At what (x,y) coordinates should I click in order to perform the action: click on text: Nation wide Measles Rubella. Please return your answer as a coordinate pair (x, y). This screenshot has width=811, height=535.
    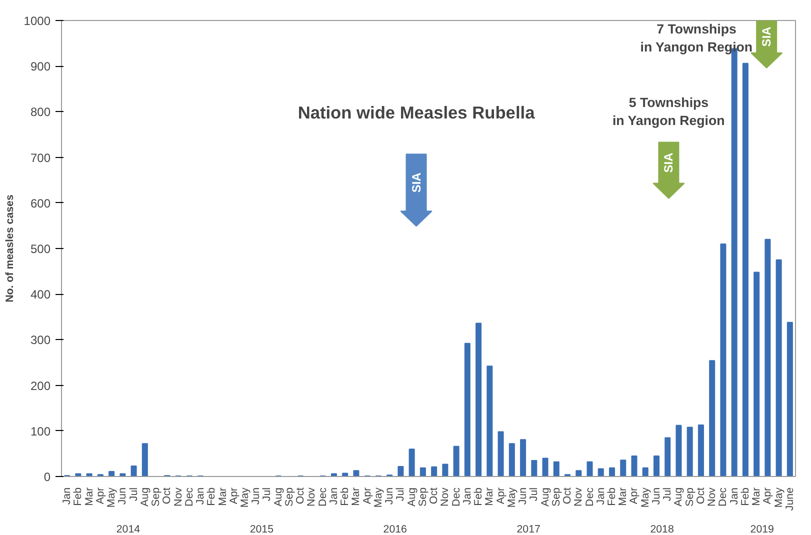
    Looking at the image, I should click on (417, 112).